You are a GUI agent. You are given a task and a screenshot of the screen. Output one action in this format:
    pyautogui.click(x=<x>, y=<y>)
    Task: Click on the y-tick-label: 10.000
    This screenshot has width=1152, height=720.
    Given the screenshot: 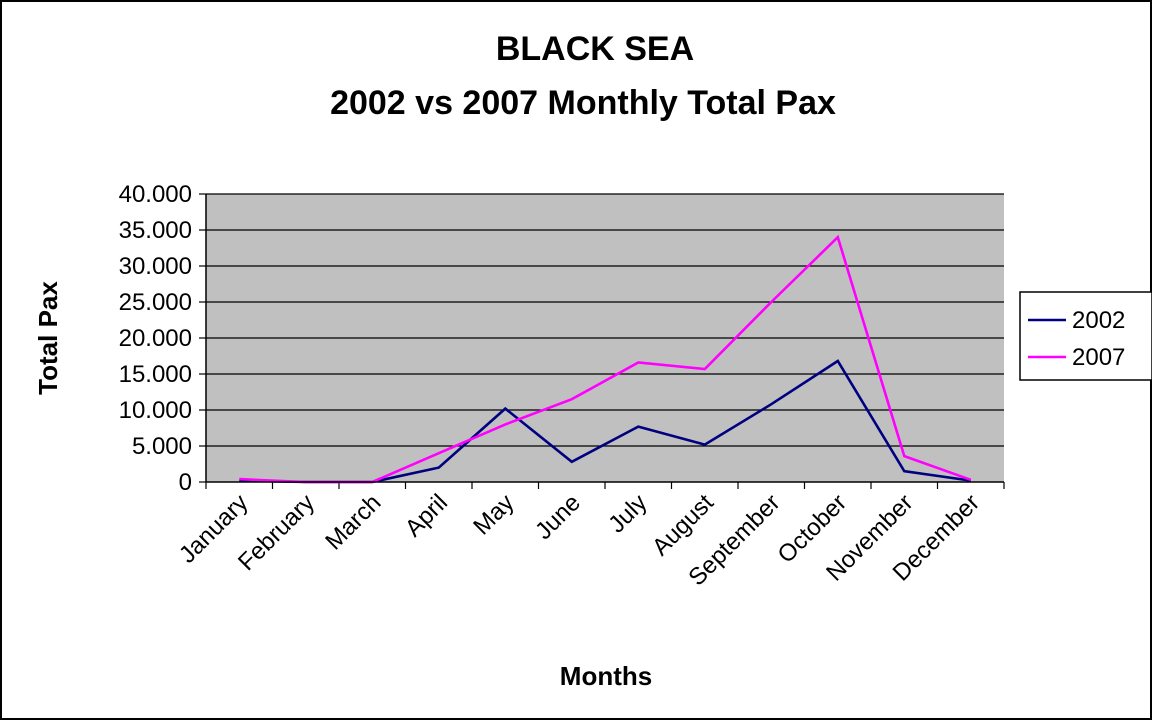 What is the action you would take?
    pyautogui.click(x=155, y=410)
    